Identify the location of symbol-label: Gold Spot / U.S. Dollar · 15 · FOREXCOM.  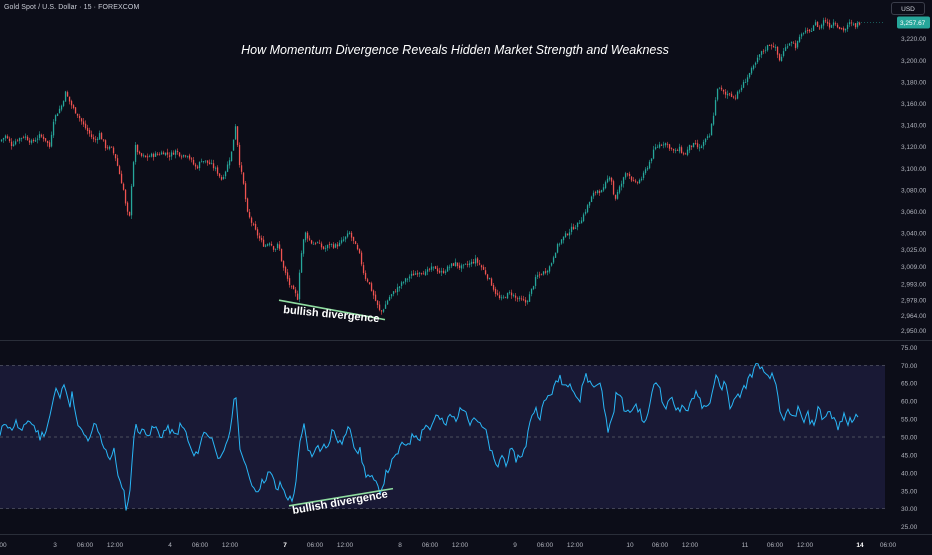
(72, 7).